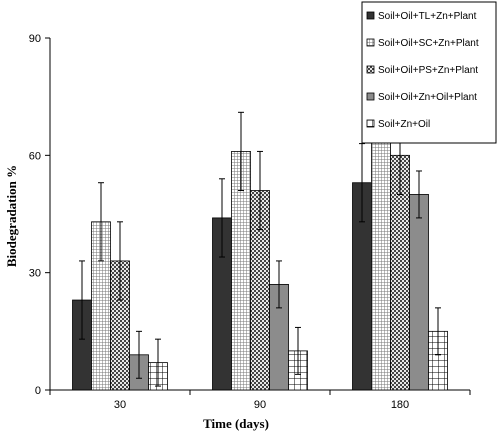 Image resolution: width=500 pixels, height=438 pixels. I want to click on x-axis-title: Time (days), so click(236, 423).